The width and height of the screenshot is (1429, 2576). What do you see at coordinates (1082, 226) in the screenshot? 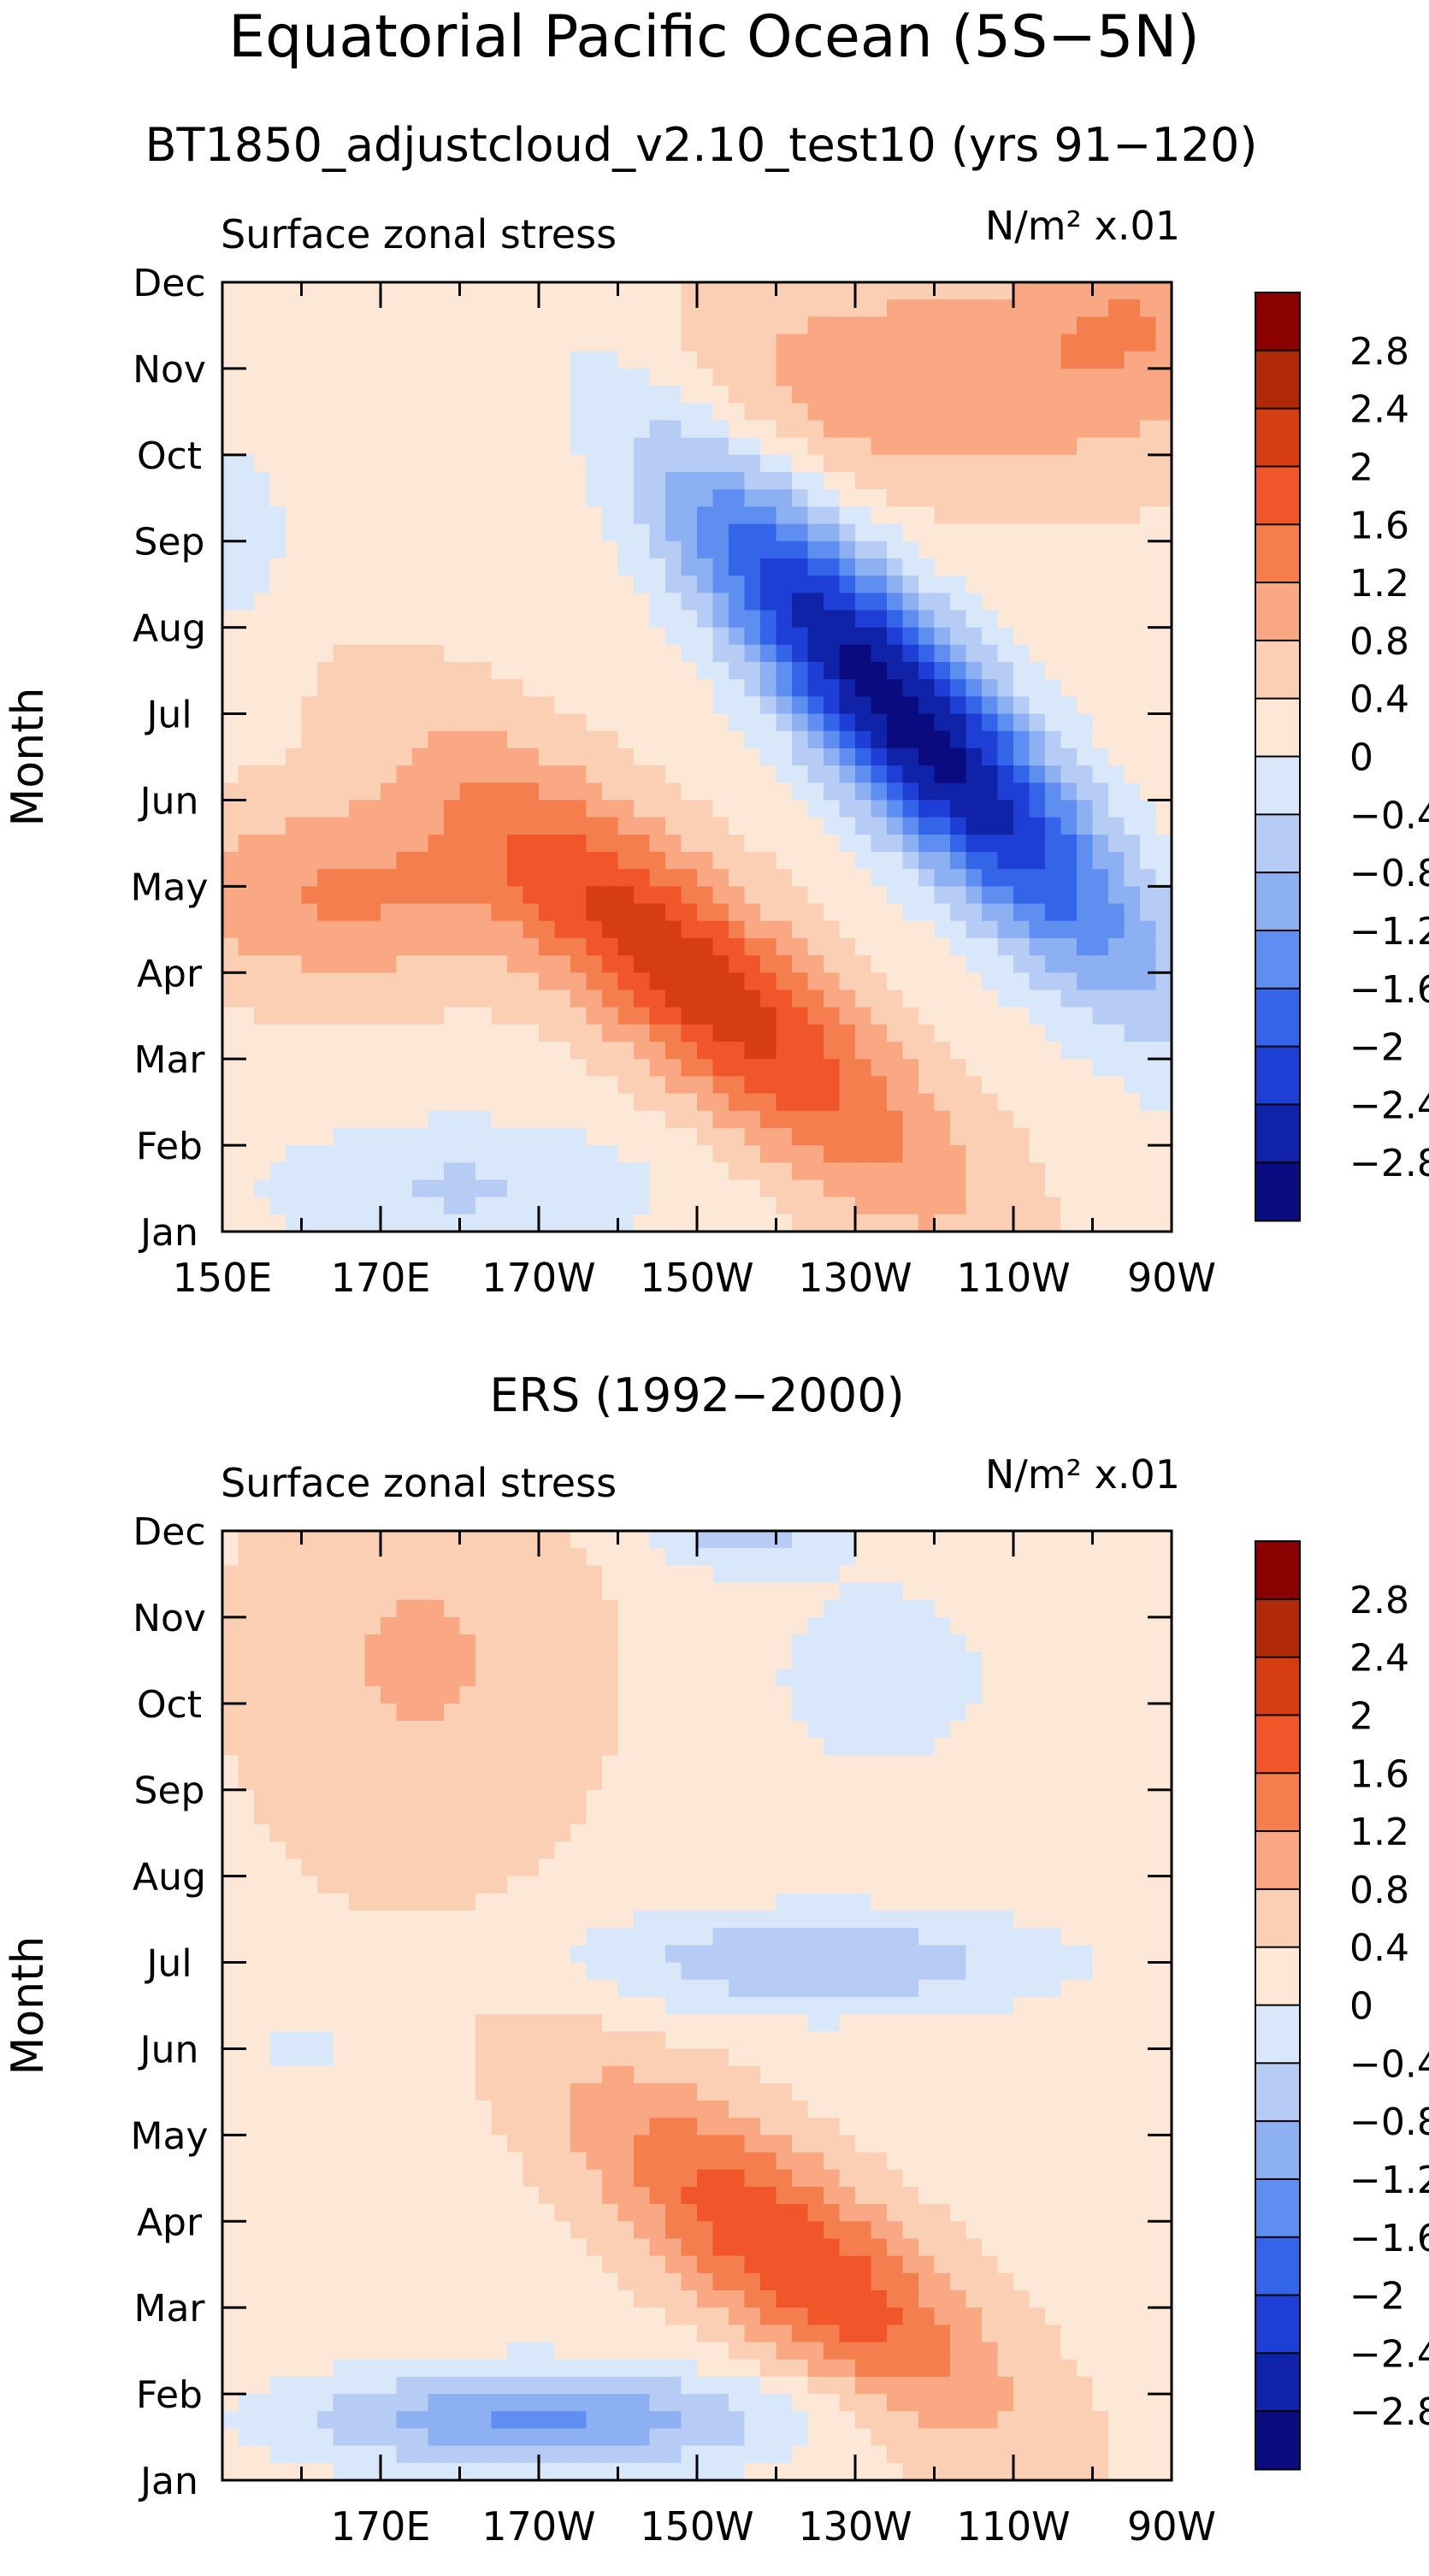
I see `panel-1-right-label: N/m² x.01` at bounding box center [1082, 226].